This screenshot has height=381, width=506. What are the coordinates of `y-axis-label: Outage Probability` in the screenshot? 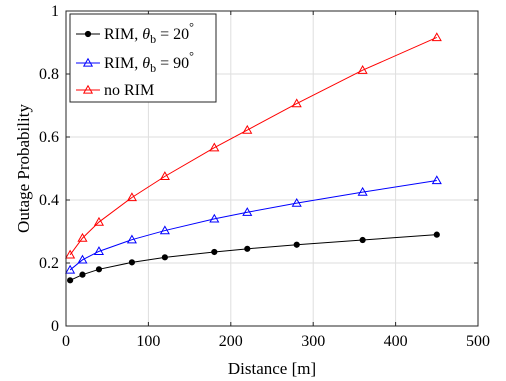 It's located at (23, 168).